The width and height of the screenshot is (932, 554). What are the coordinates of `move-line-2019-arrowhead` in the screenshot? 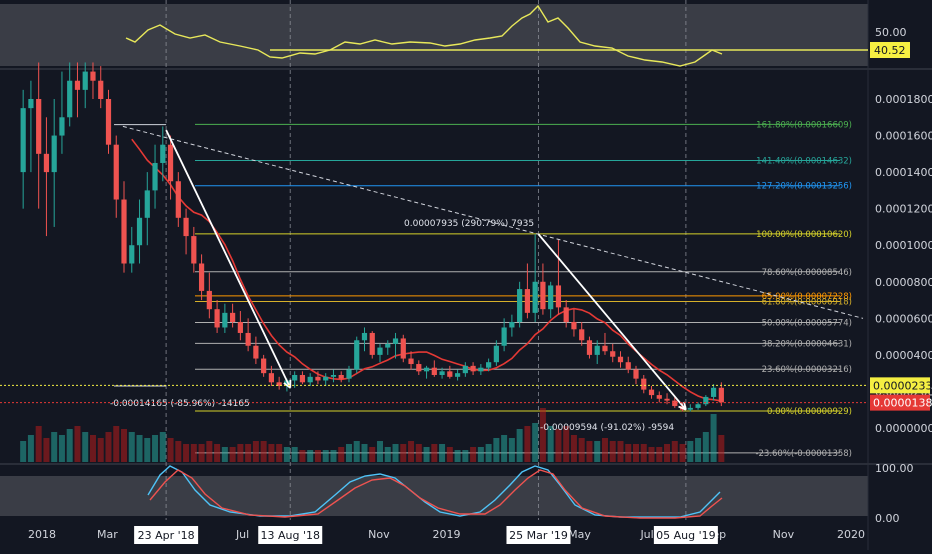 It's located at (682, 406).